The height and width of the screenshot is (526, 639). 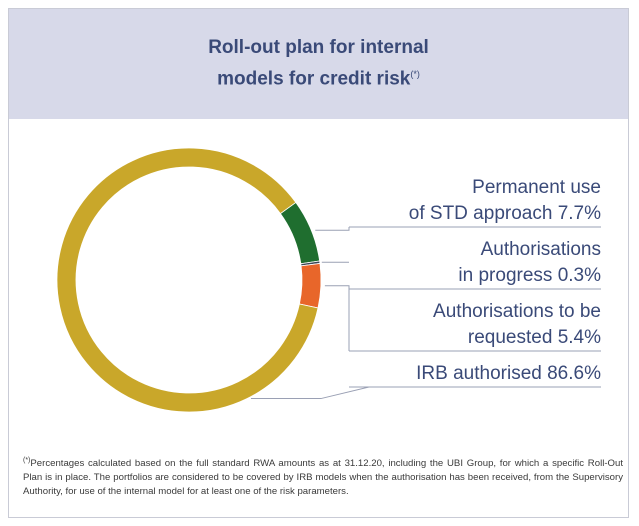 I want to click on slice-label-2-line-0: Authorisations to be, so click(x=517, y=311).